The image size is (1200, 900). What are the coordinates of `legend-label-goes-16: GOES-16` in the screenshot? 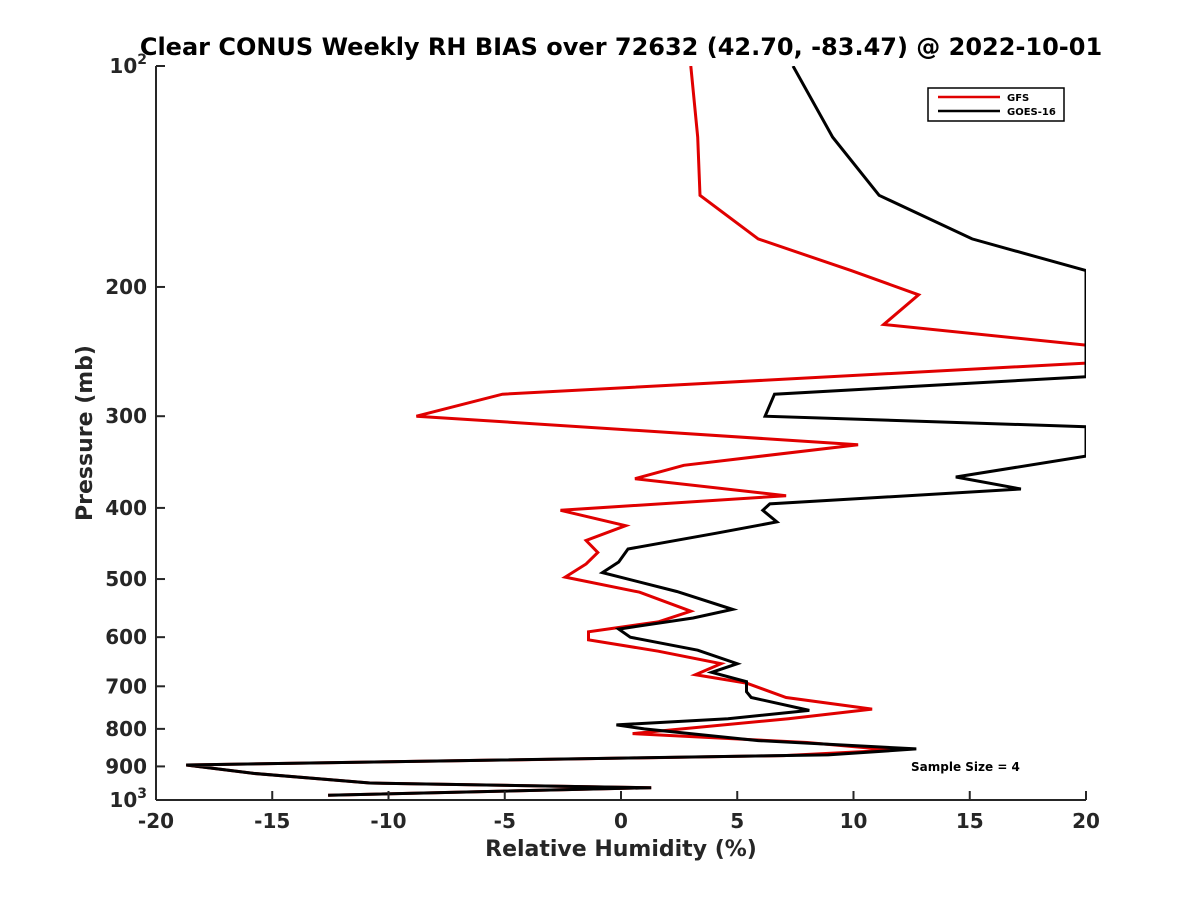 It's located at (1031, 112).